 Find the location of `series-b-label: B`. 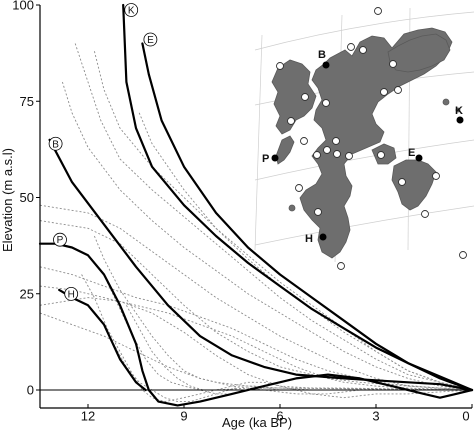

series-b-label: B is located at coordinates (55, 144).